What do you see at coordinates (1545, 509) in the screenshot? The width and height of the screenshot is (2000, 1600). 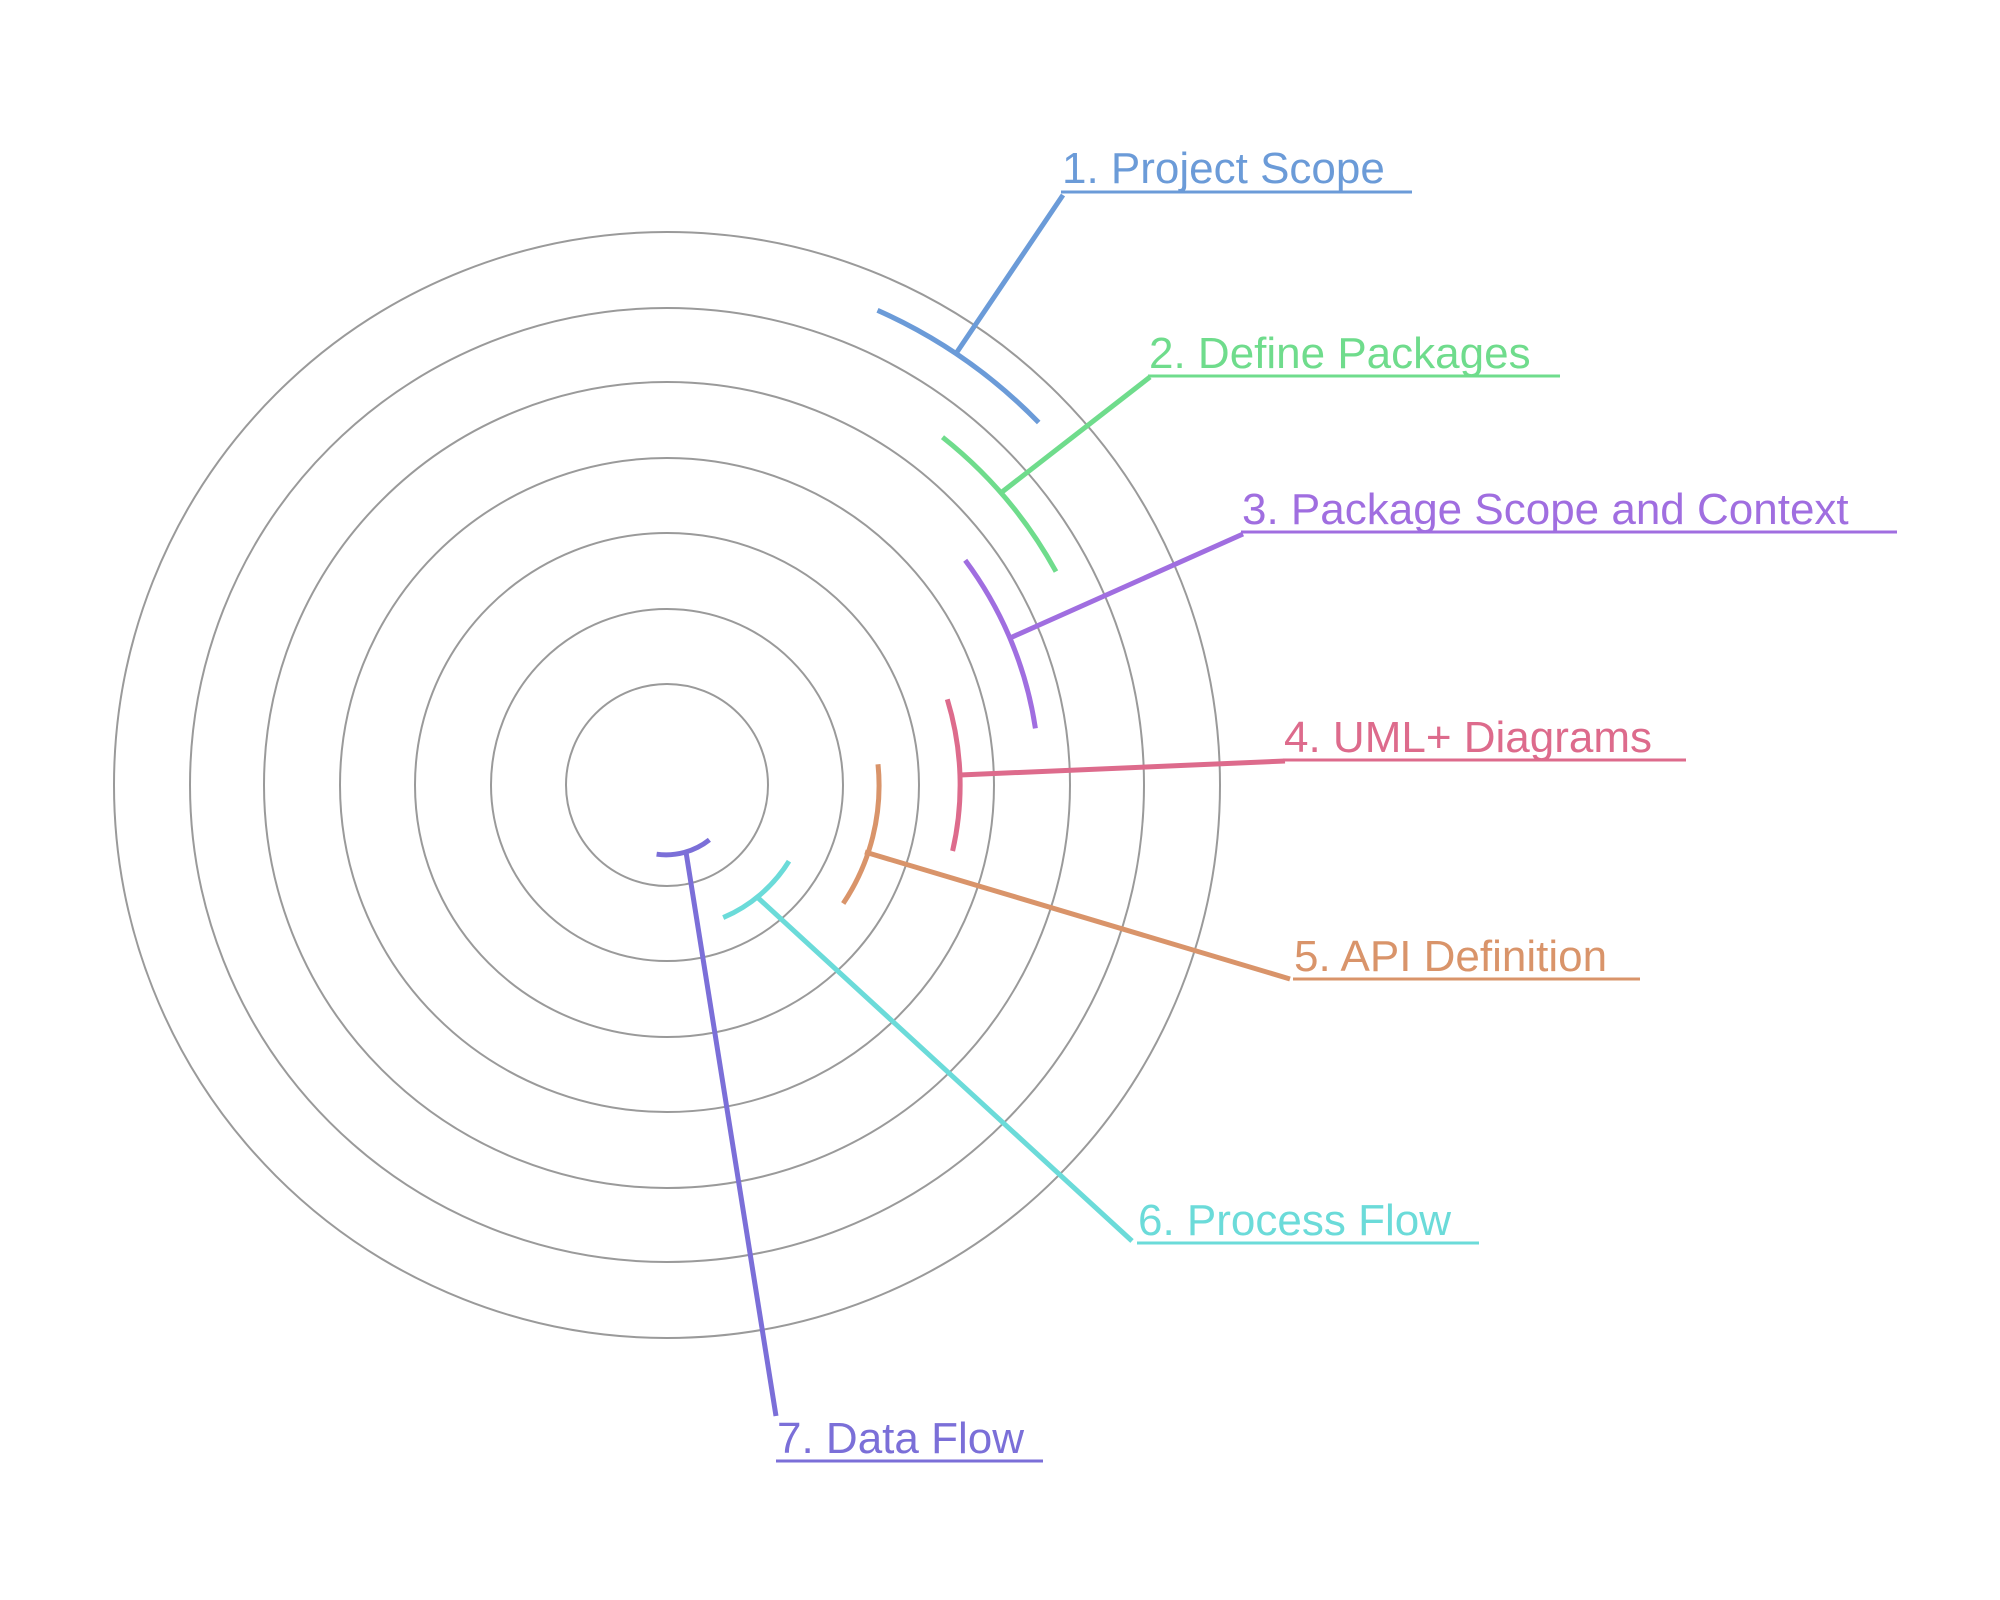 I see `step-3-label: 3. Package Scope and Context` at bounding box center [1545, 509].